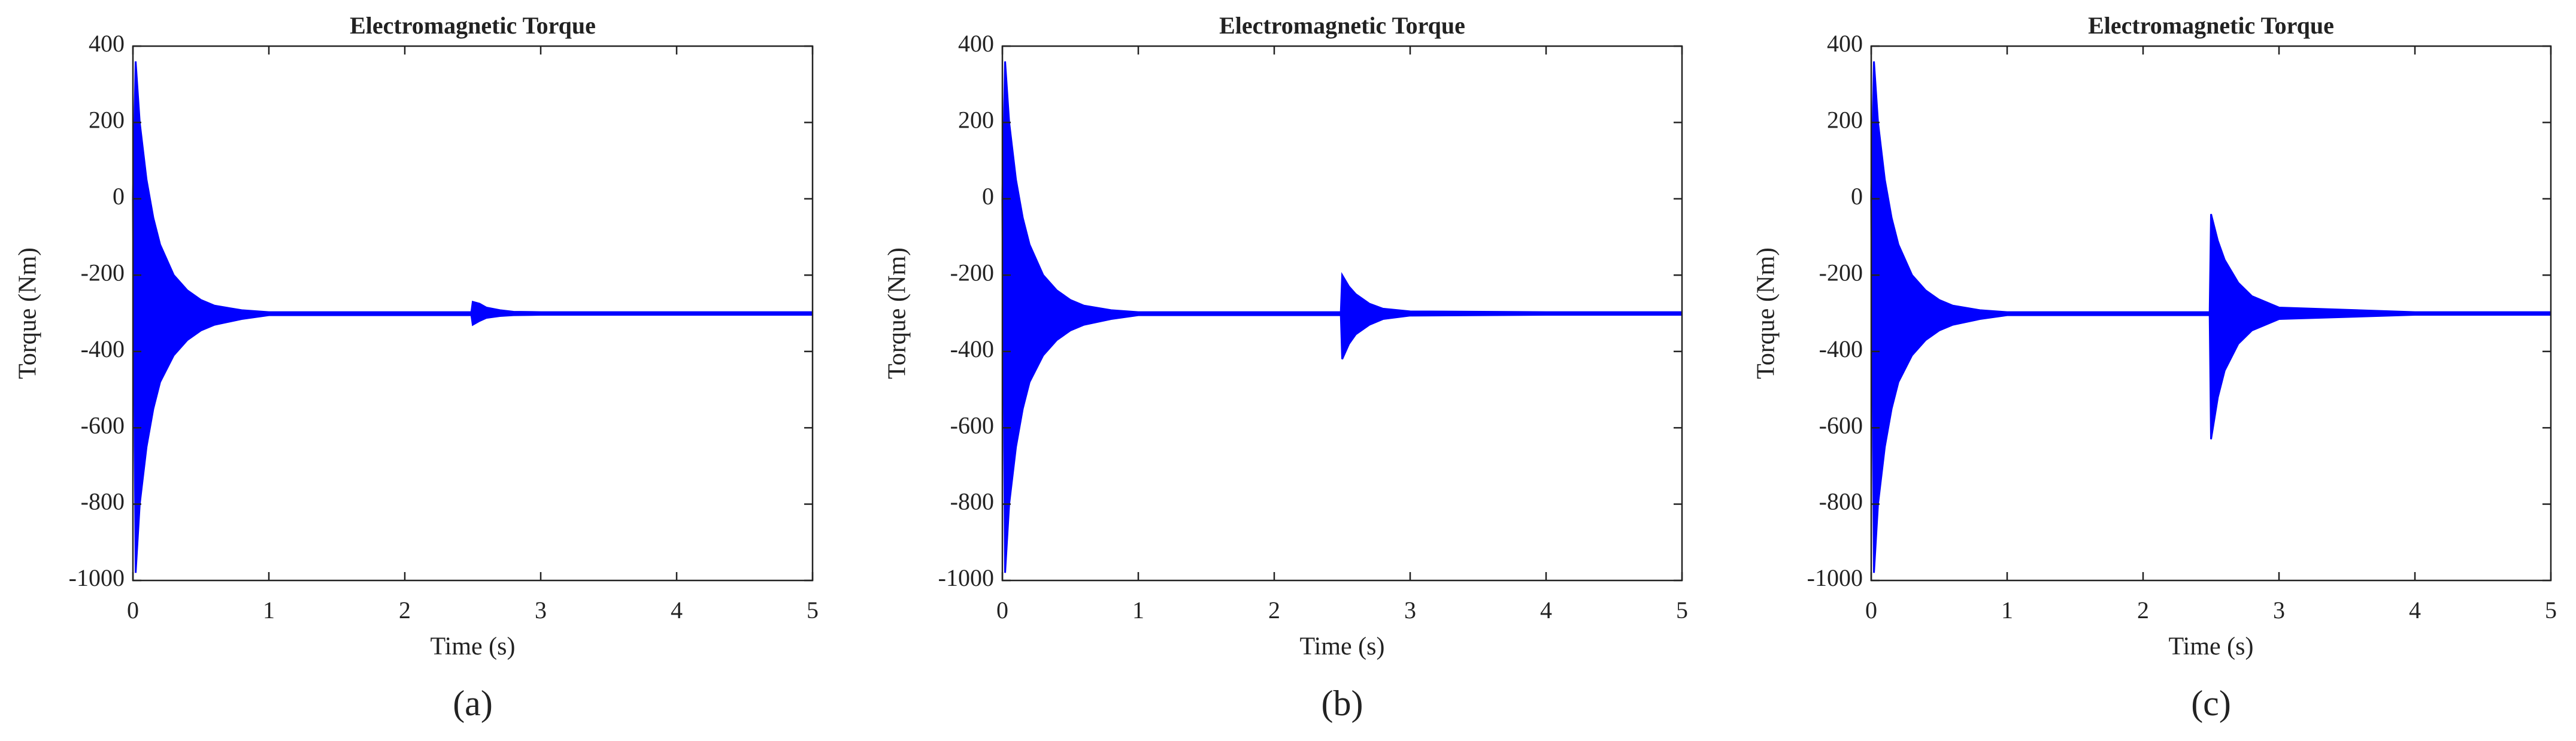  I want to click on panel-caption: (a), so click(473, 703).